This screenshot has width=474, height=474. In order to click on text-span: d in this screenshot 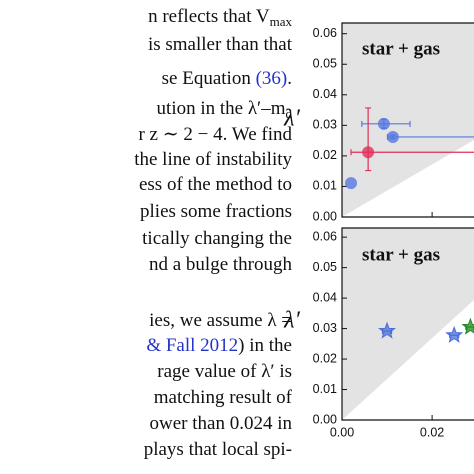, I will do `click(289, 113)`.